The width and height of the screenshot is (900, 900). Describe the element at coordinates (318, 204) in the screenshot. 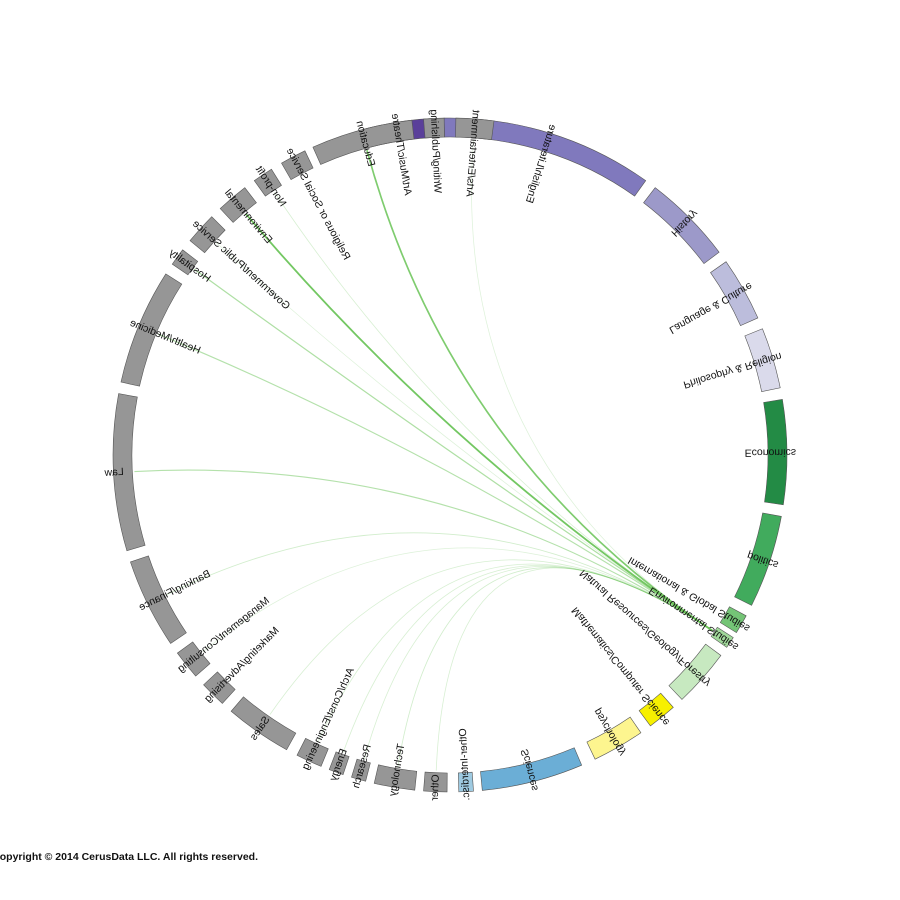

I see `label-religious-or-social-service: Religious or Social Service` at that location.